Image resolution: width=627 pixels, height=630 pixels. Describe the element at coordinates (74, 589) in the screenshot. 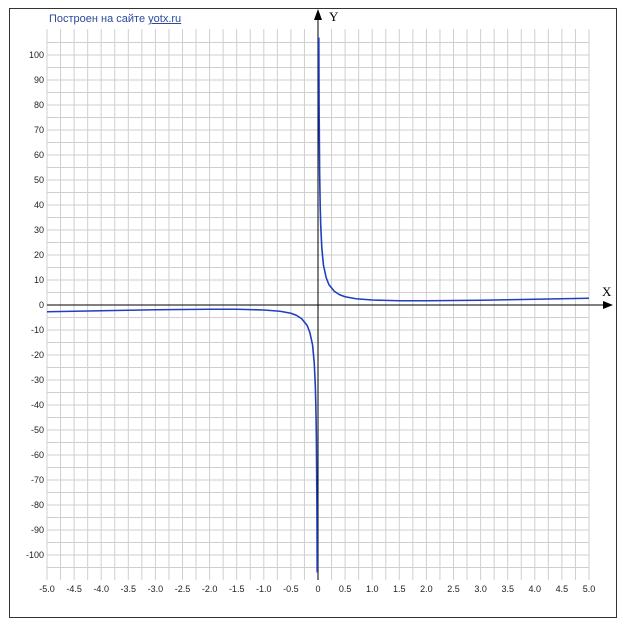

I see `x-tick-label: -4.5` at that location.